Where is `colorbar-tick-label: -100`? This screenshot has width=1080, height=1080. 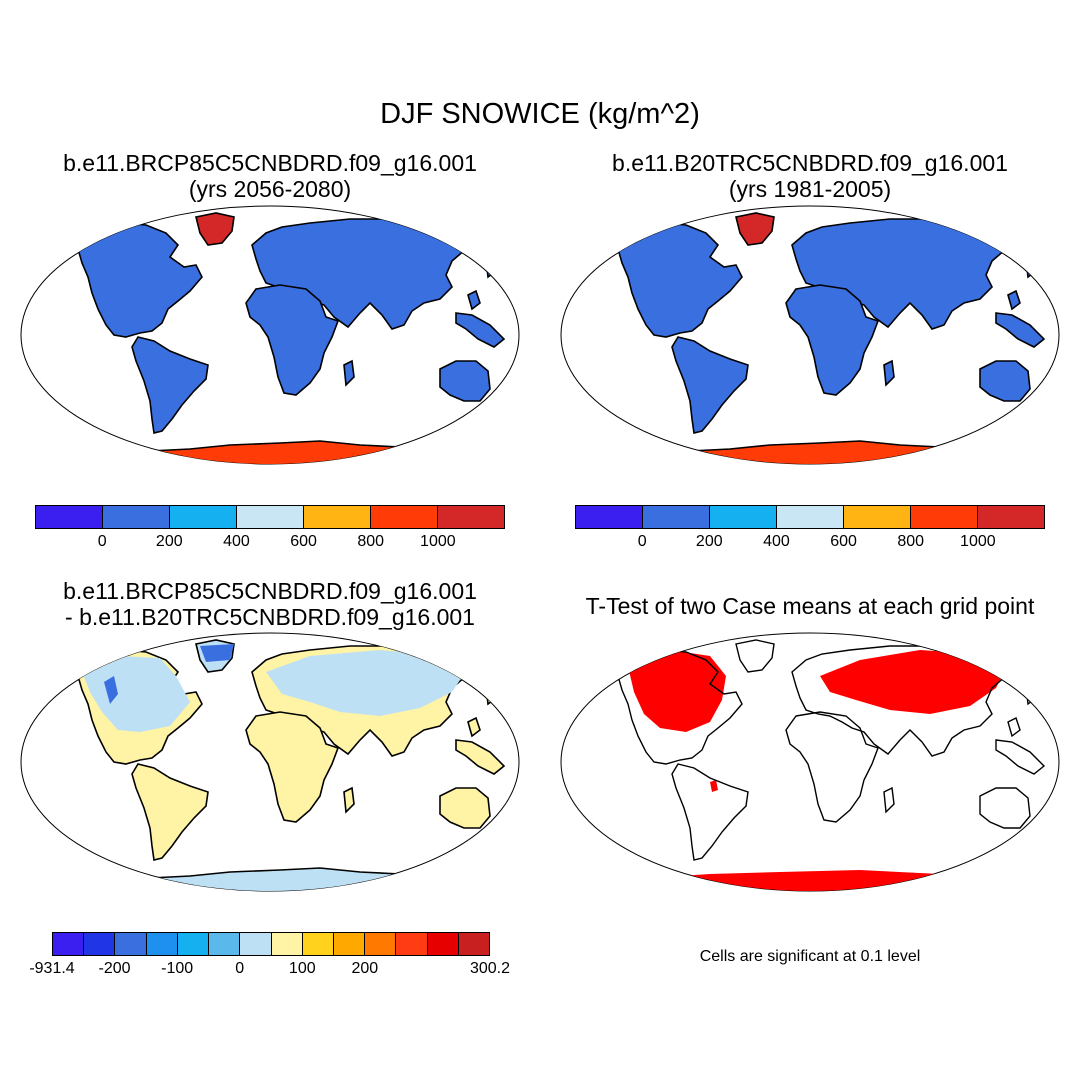
colorbar-tick-label: -100 is located at coordinates (177, 968).